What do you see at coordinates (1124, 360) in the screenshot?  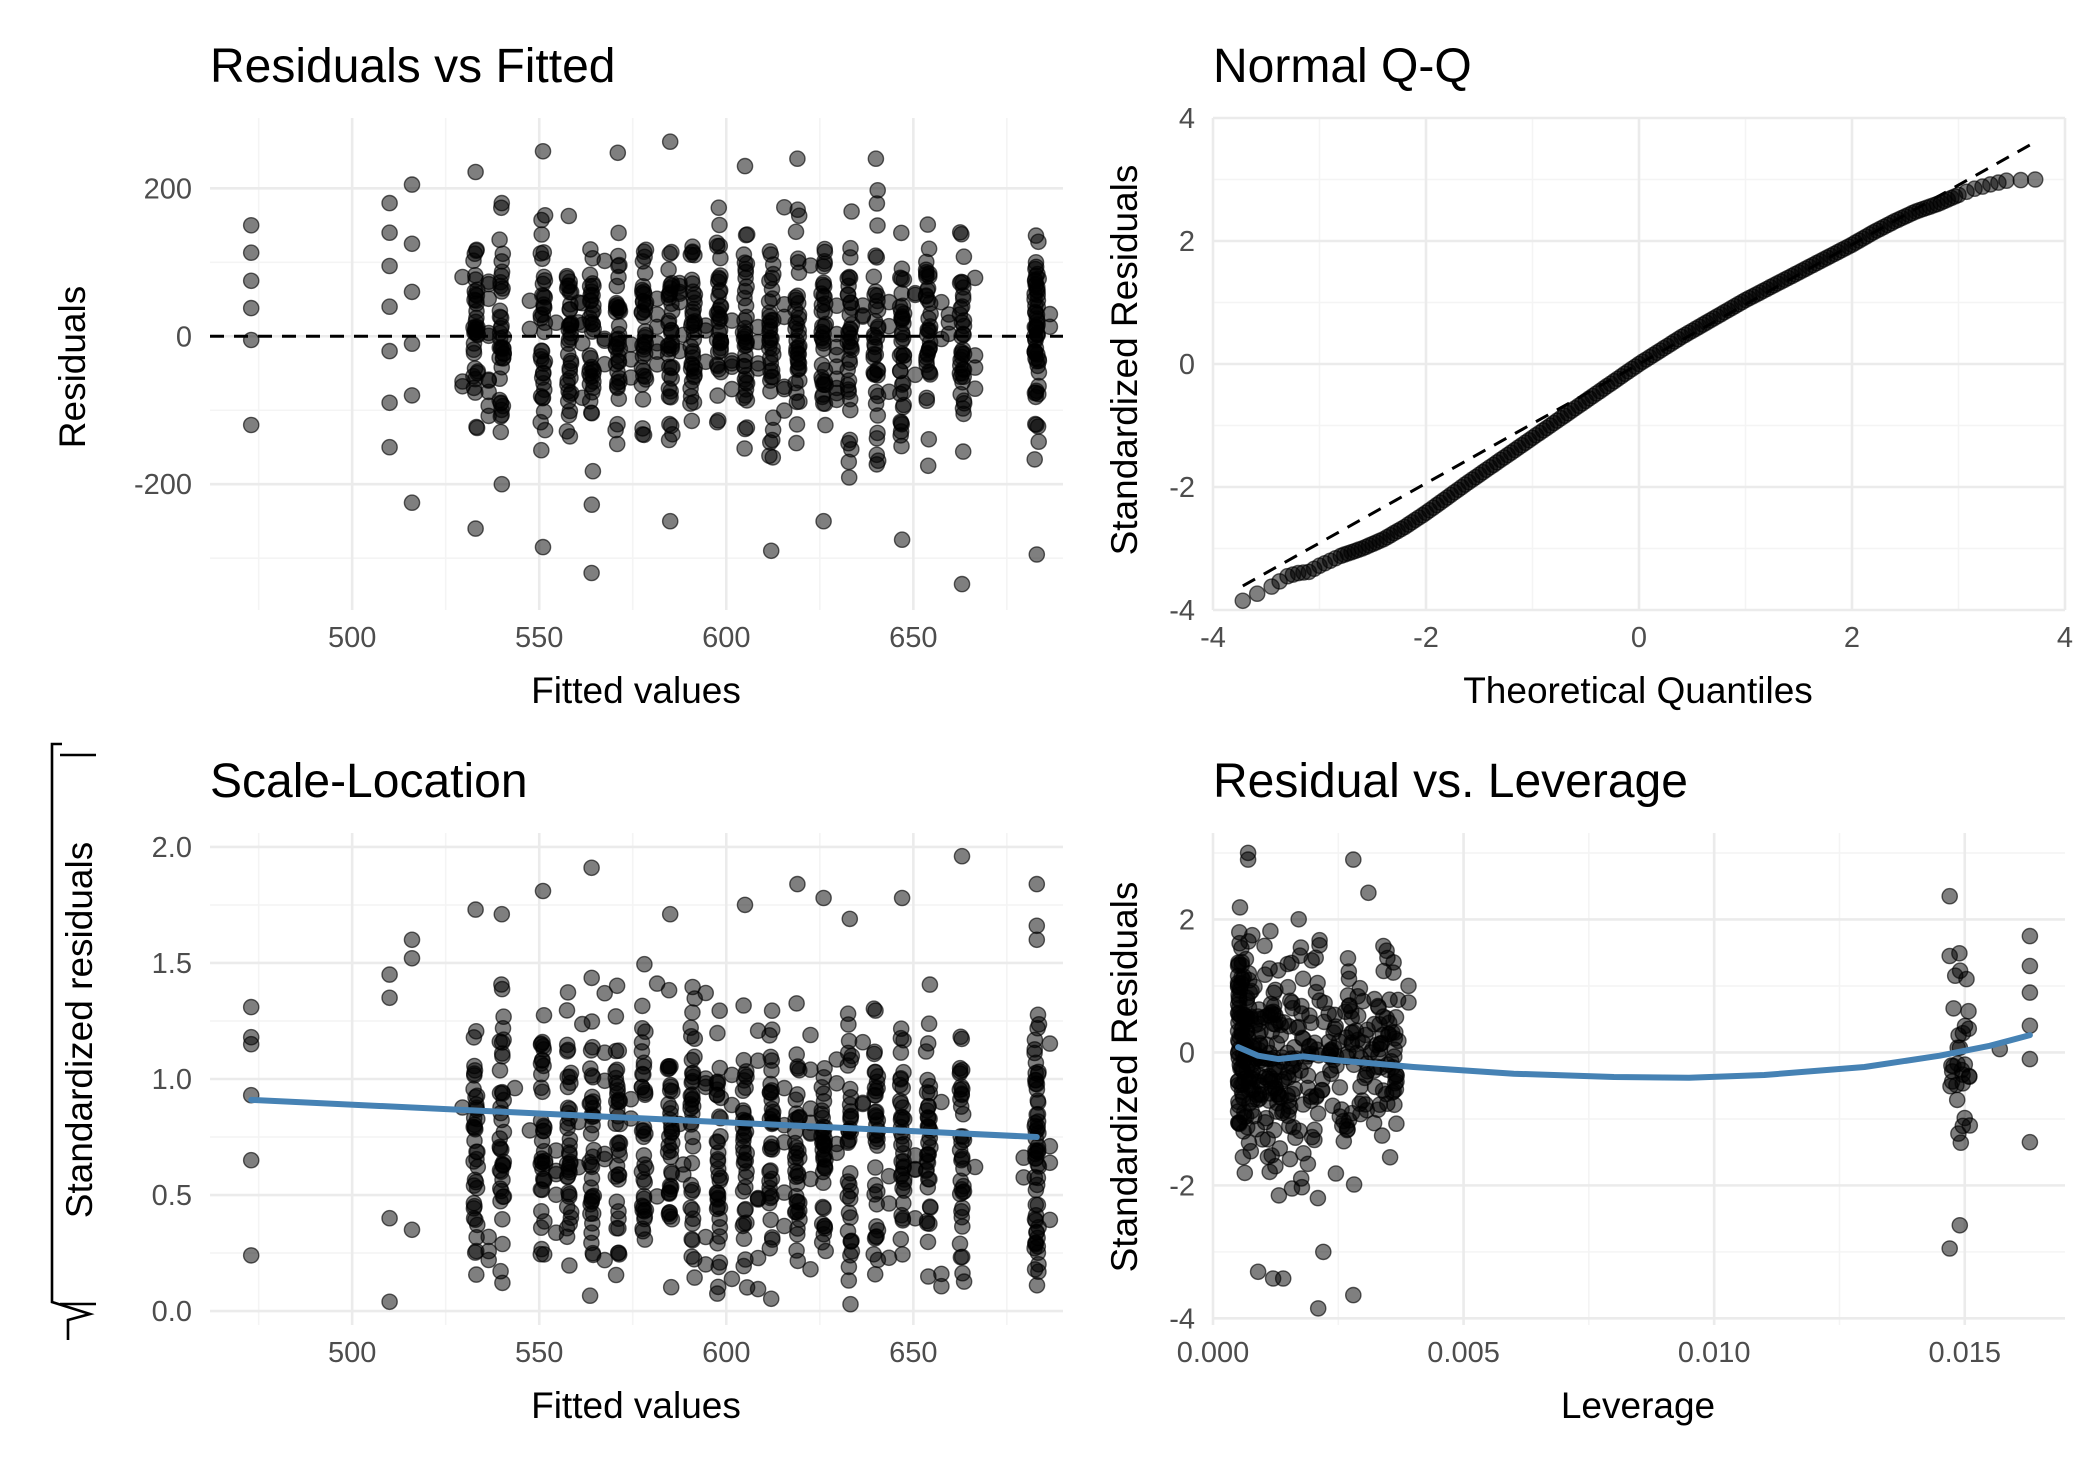 I see `panel2-y-axis-label: Standardized Residuals` at bounding box center [1124, 360].